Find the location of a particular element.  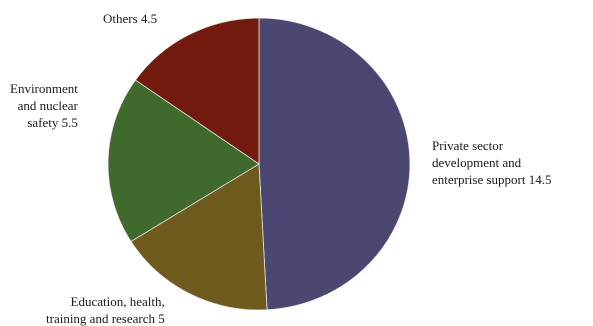

slice-label-line: Environment is located at coordinates (44, 88).